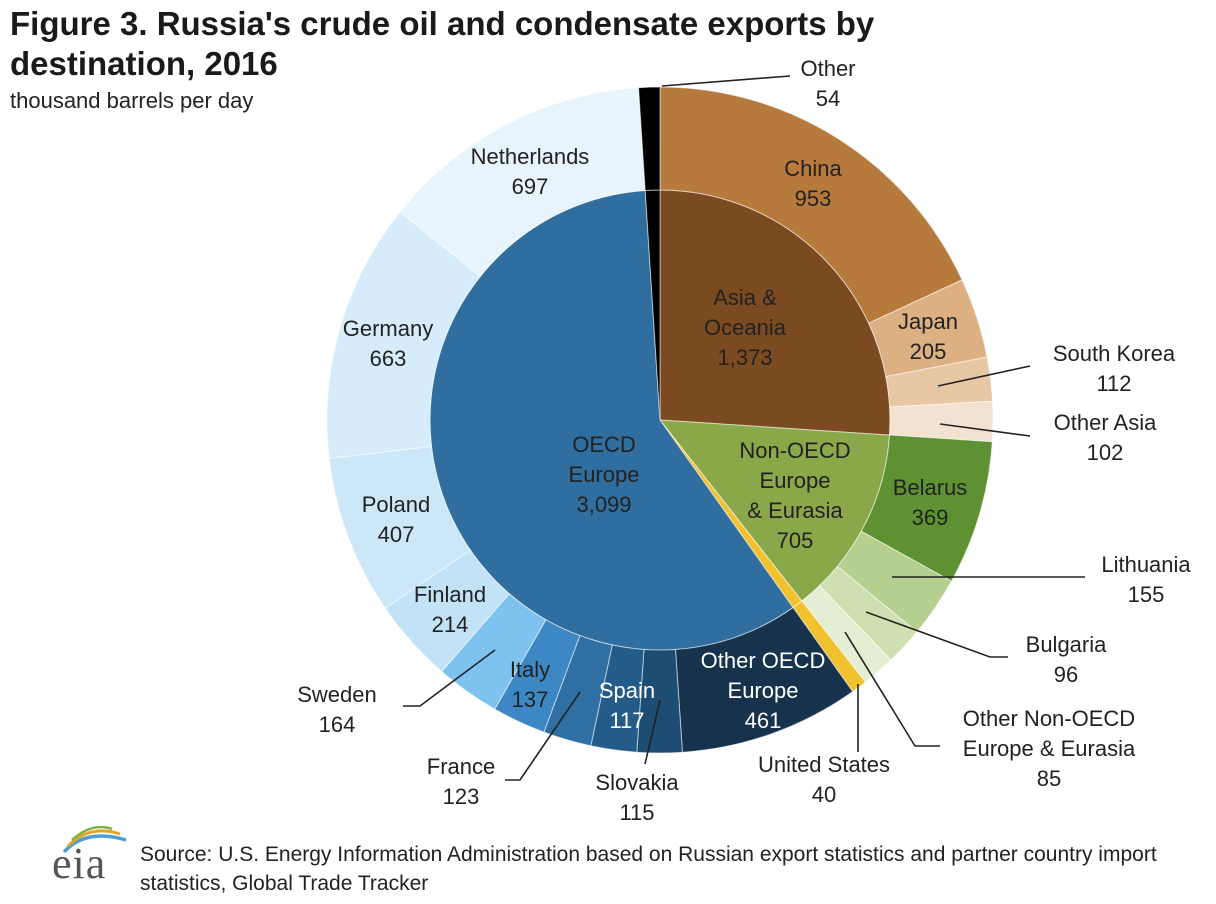  I want to click on outer-label-italy-value: 137, so click(530, 699).